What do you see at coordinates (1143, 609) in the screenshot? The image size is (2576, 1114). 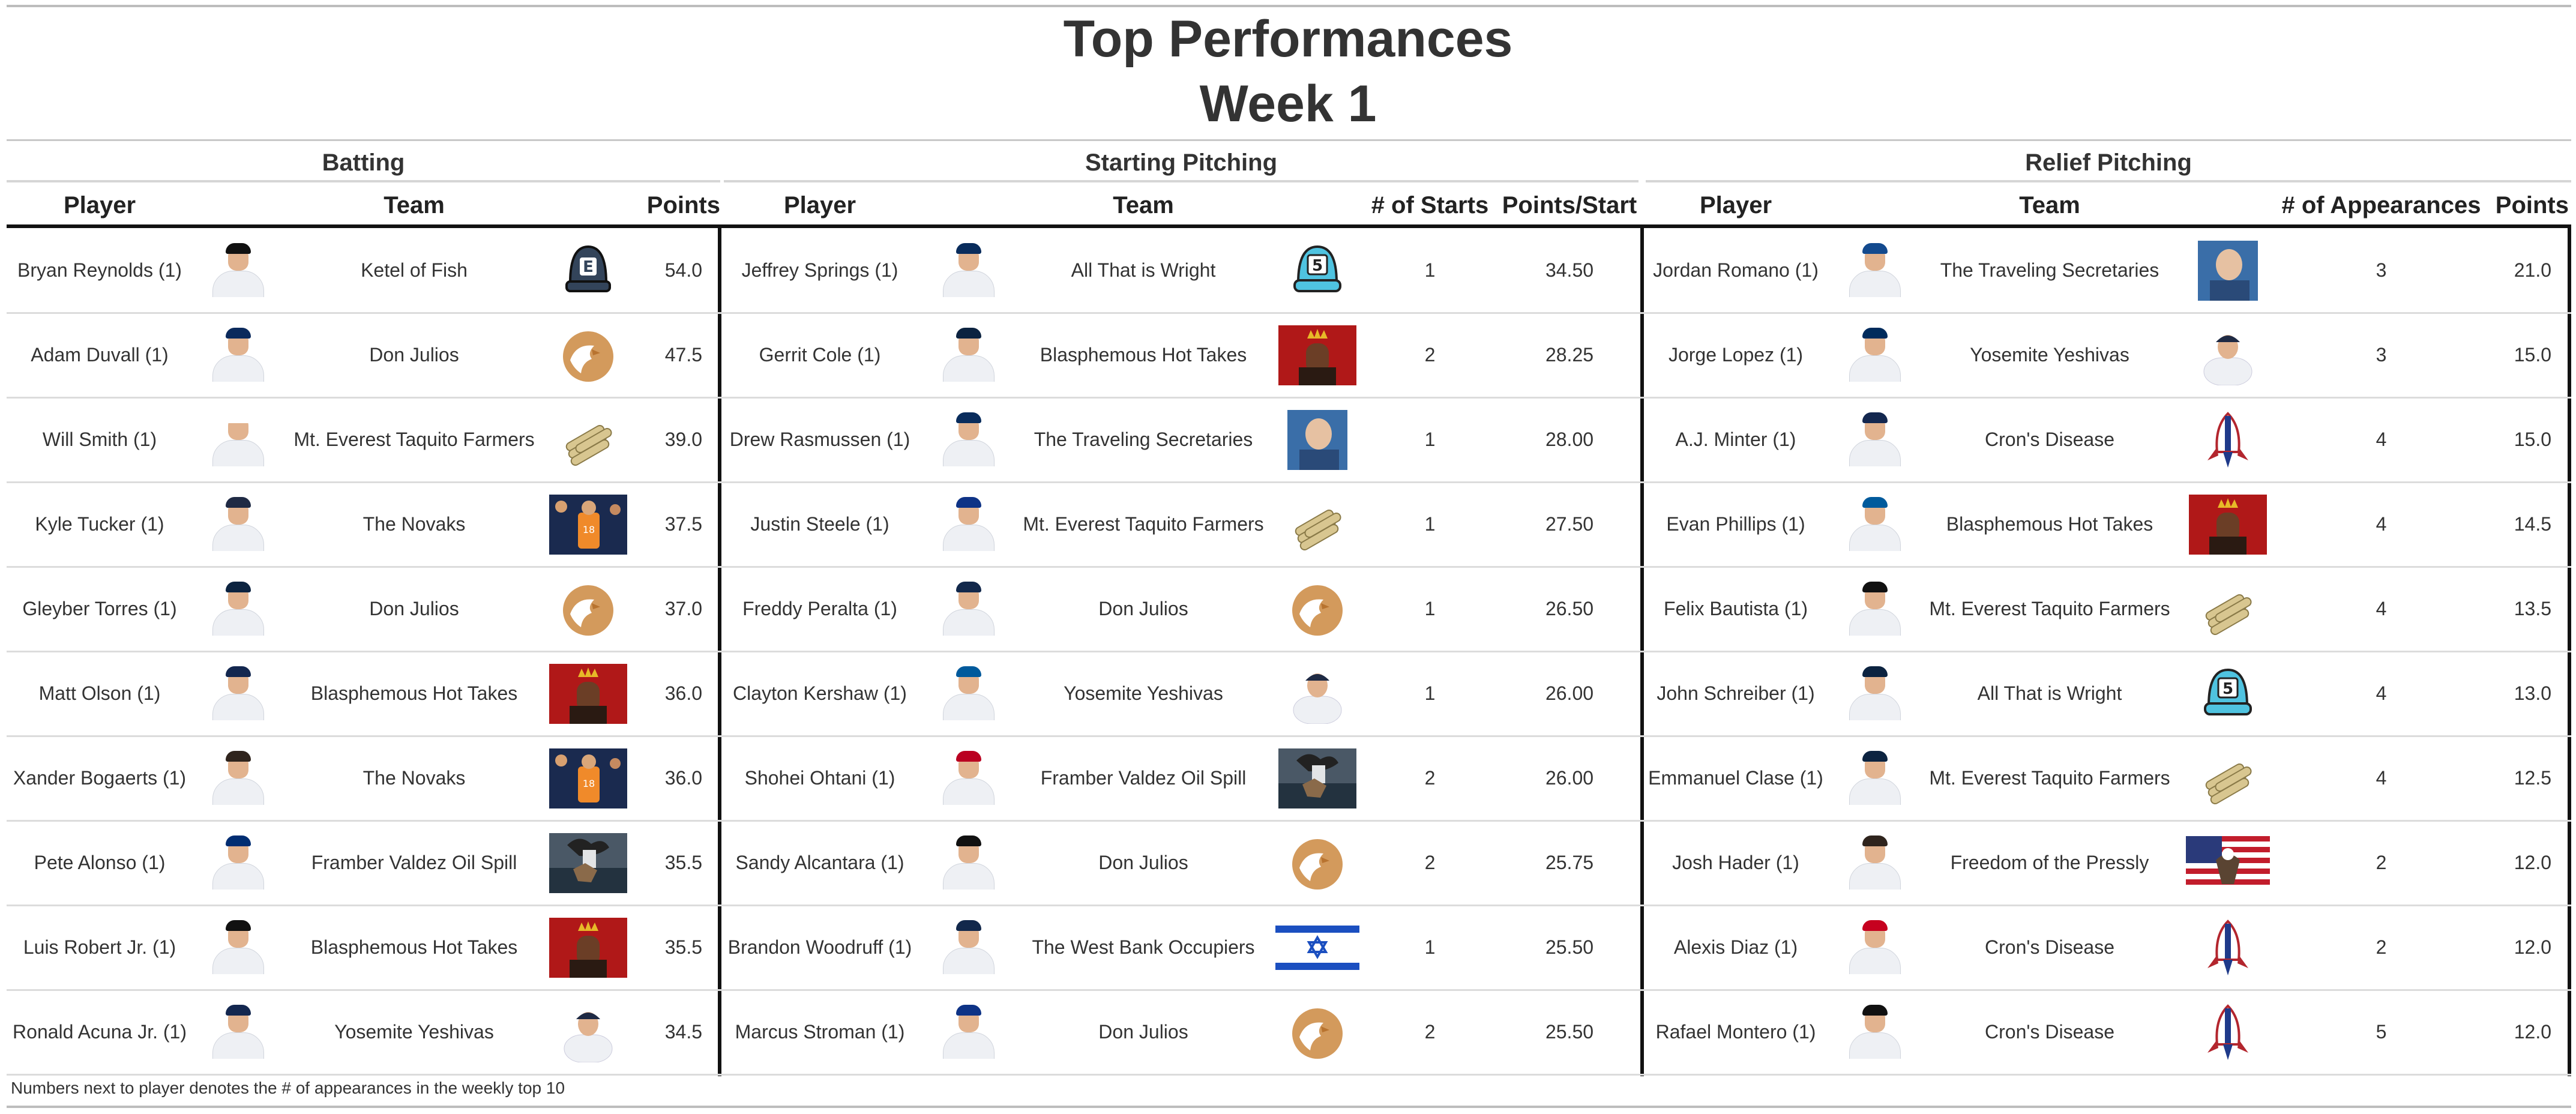 I see `team-name: Don Julios` at bounding box center [1143, 609].